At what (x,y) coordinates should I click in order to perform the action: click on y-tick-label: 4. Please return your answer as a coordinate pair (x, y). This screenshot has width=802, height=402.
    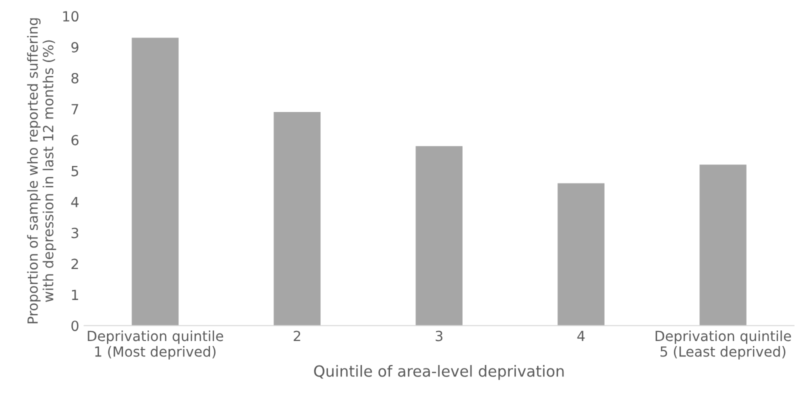
    Looking at the image, I should click on (75, 202).